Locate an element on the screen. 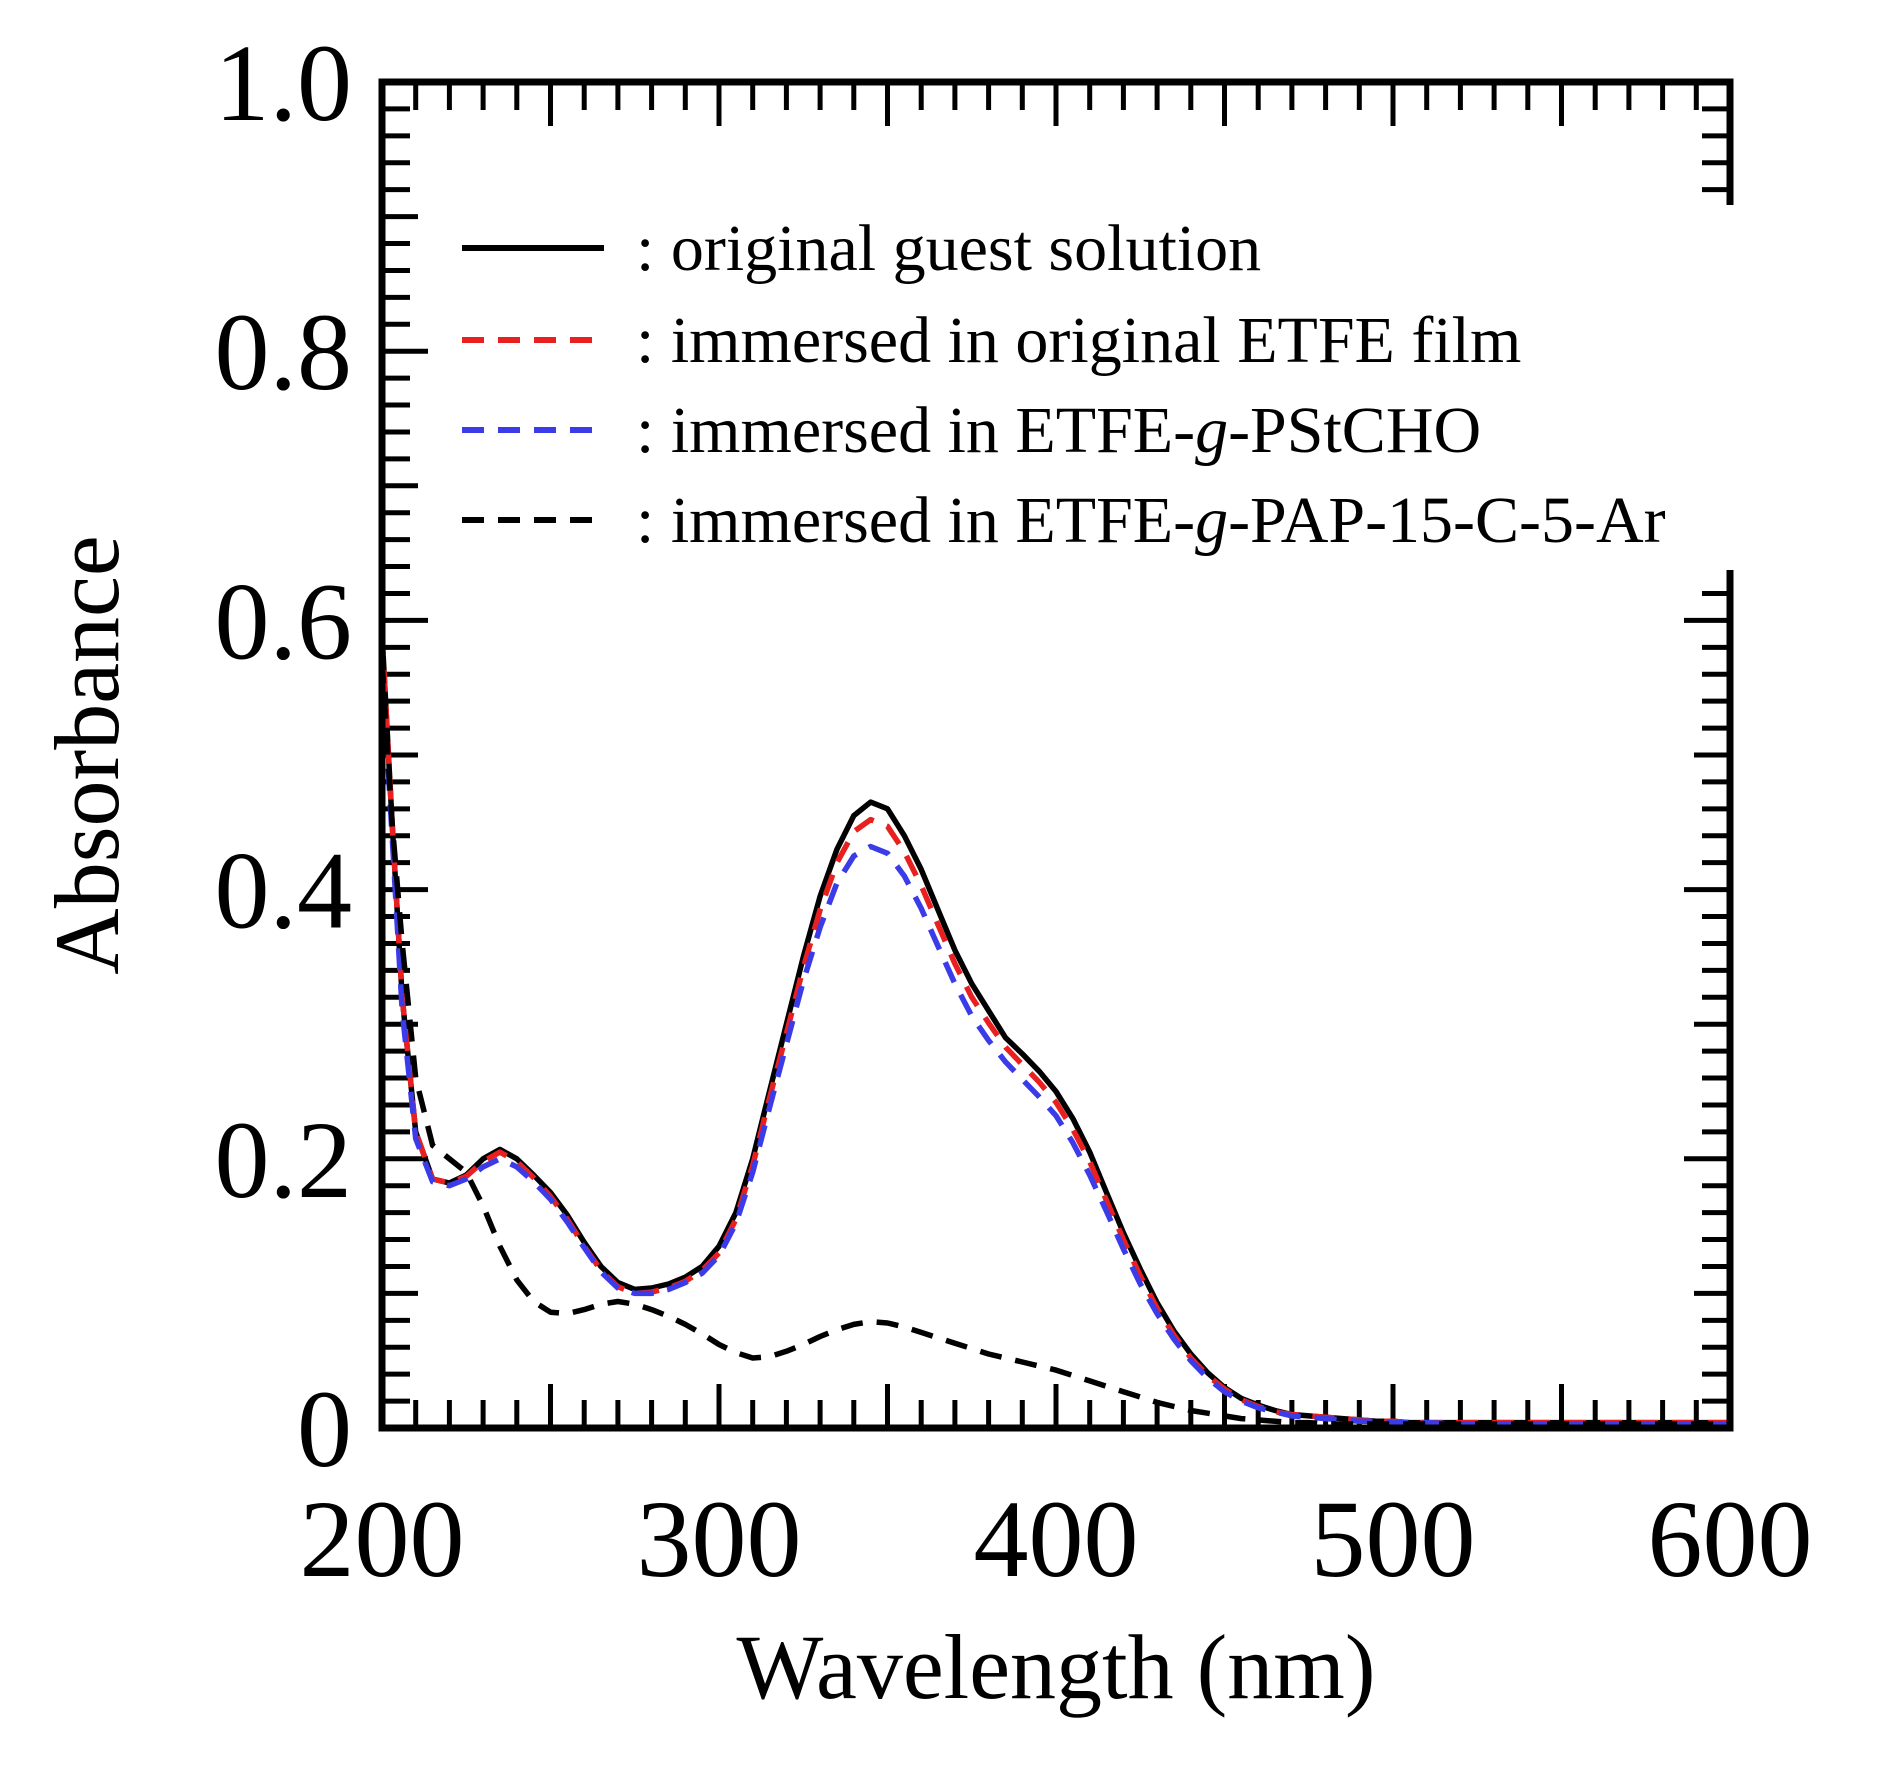 Image resolution: width=1888 pixels, height=1777 pixels. legend-label-2: : immersed in original ETFE film is located at coordinates (1078, 340).